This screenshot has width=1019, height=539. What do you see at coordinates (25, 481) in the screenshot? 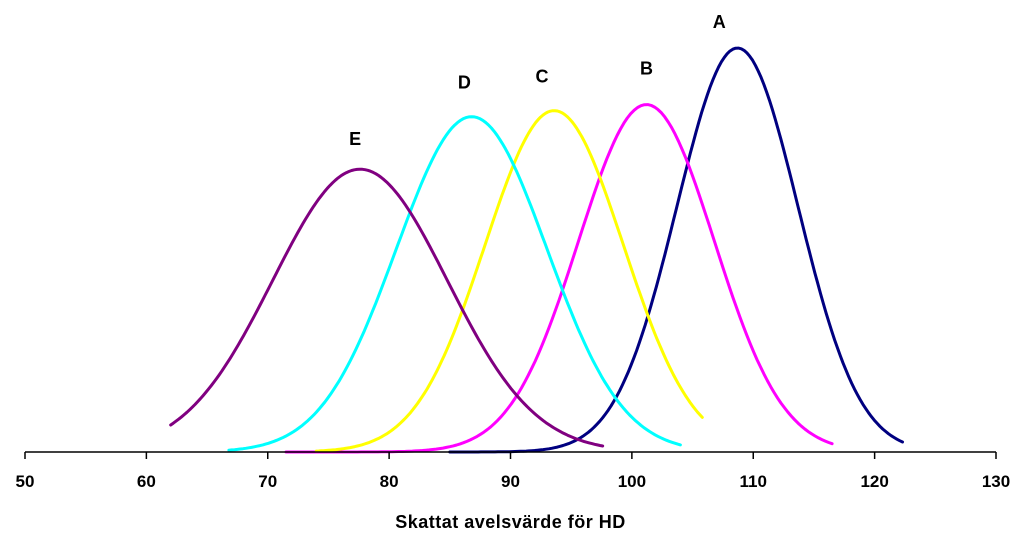
I see `x-tick-label: 50` at bounding box center [25, 481].